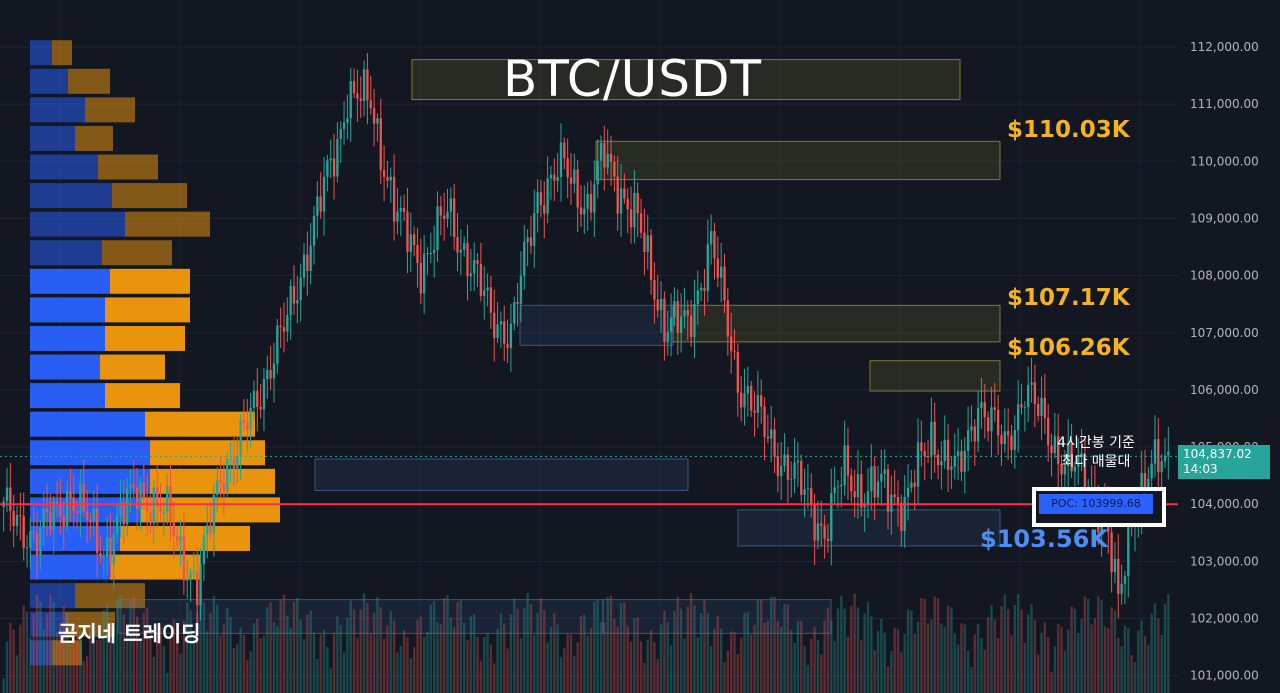  I want to click on brand-watermark: 곰지네 트레이딩, so click(129, 634).